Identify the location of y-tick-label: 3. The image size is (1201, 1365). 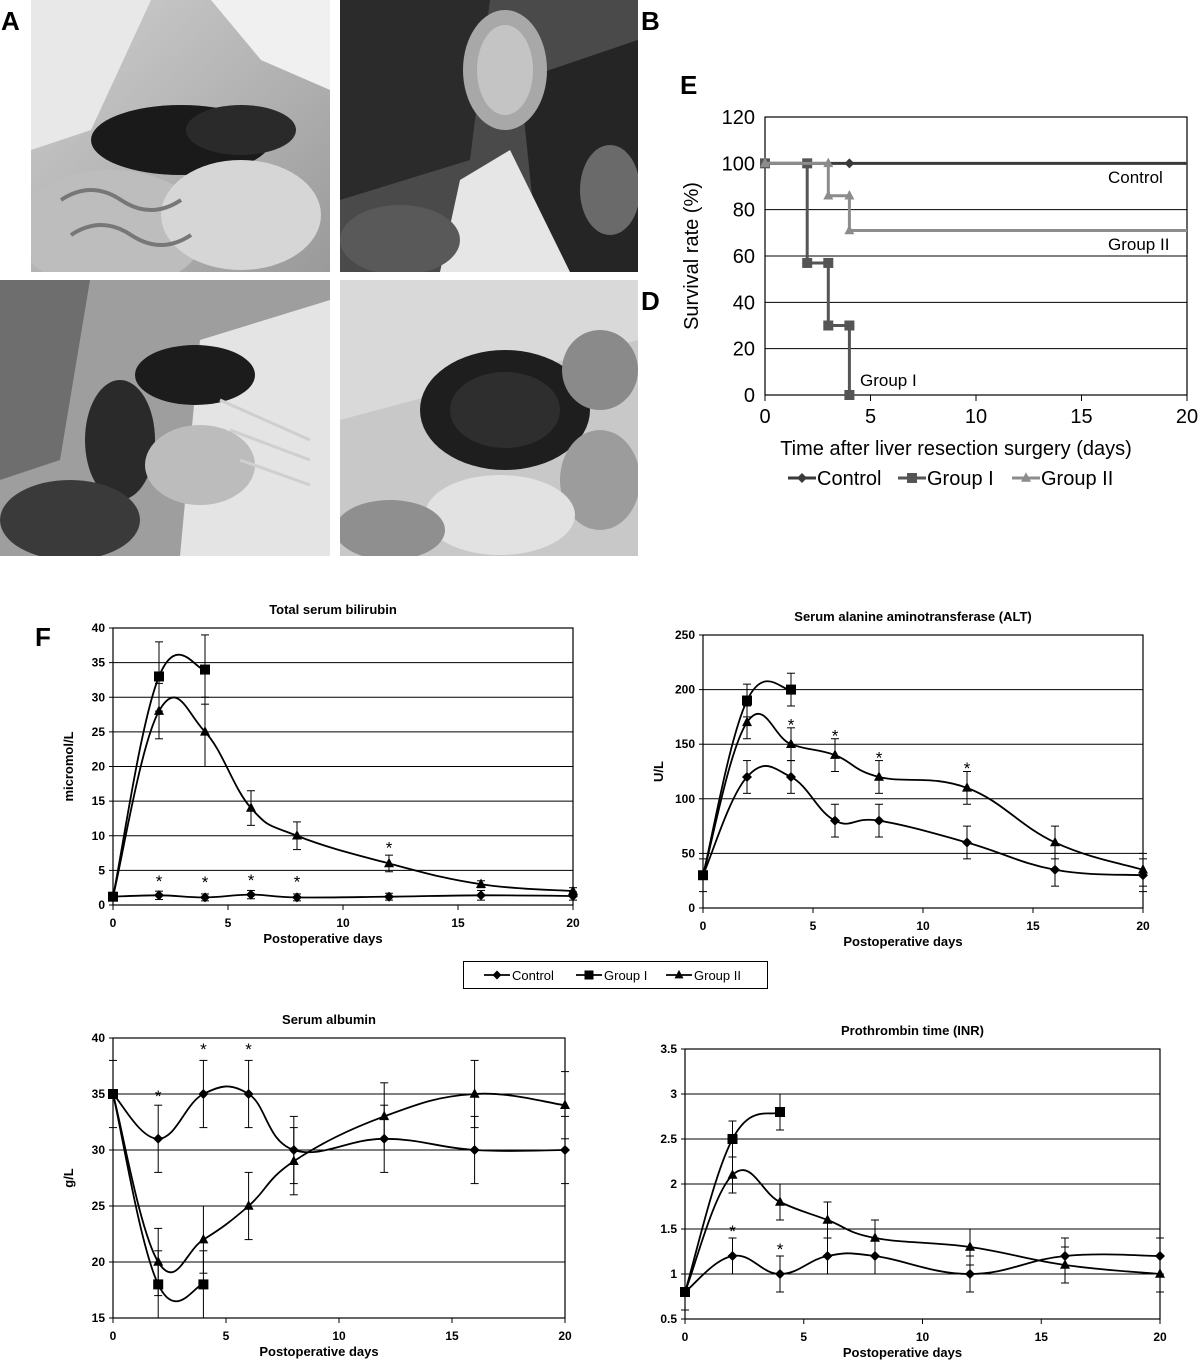
(673, 1094).